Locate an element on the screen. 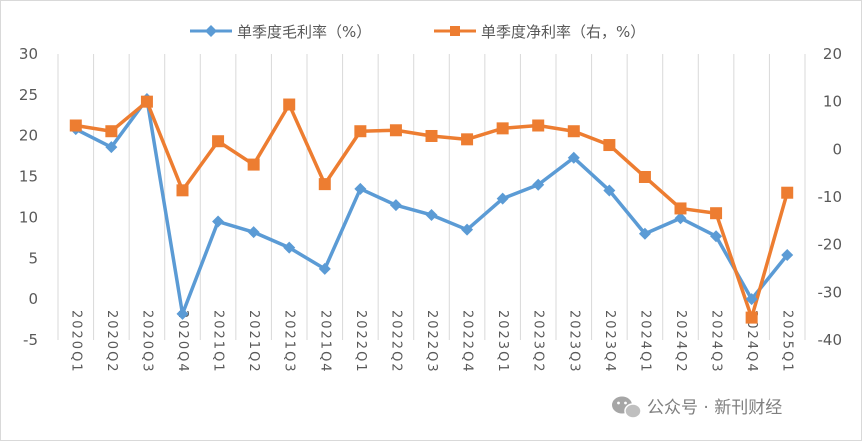 This screenshot has width=862, height=441. y-left-tick-label: 10 is located at coordinates (28, 217).